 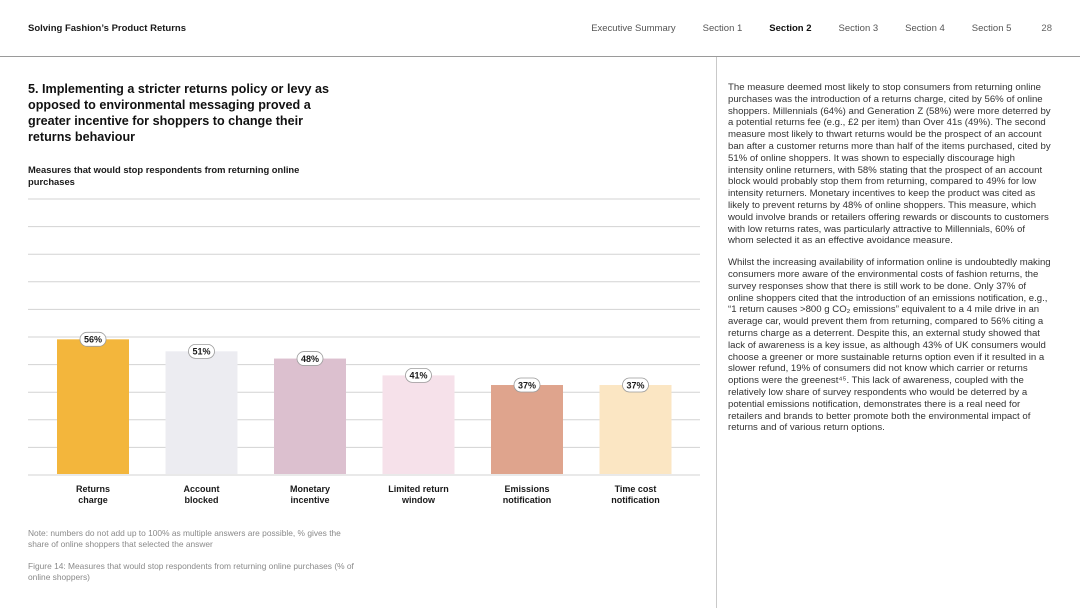 I want to click on nav-executive-summary: Executive Summary, so click(x=633, y=28).